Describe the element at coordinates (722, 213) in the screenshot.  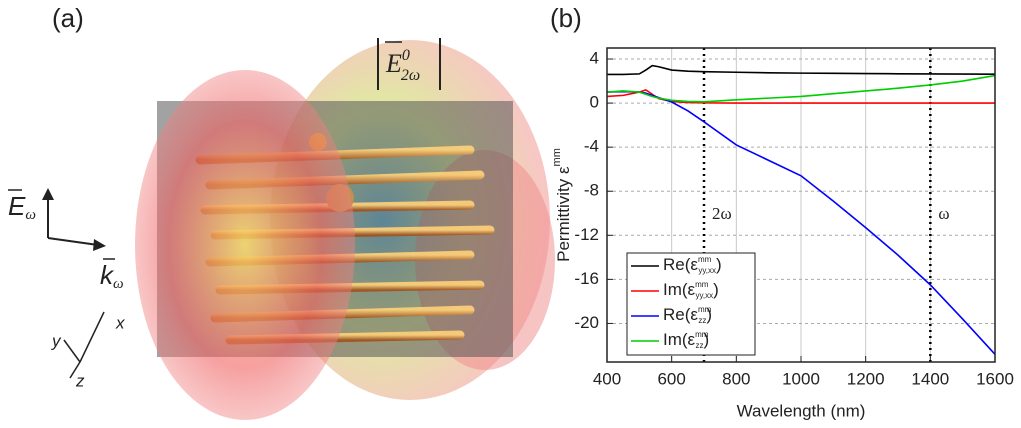
I see `annotation: 2ω` at that location.